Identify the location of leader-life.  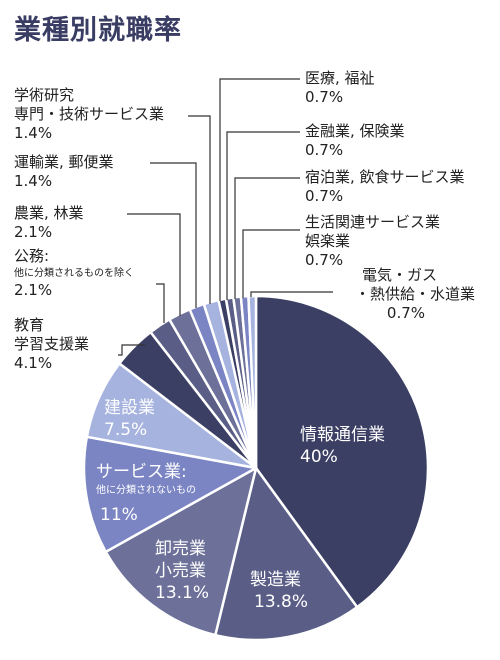
(271, 263).